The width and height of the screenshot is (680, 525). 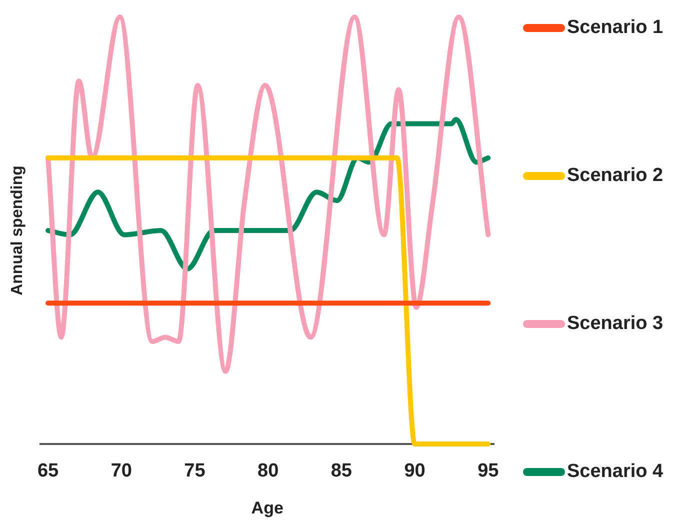 What do you see at coordinates (17, 231) in the screenshot?
I see `y-axis-title: Annual spending` at bounding box center [17, 231].